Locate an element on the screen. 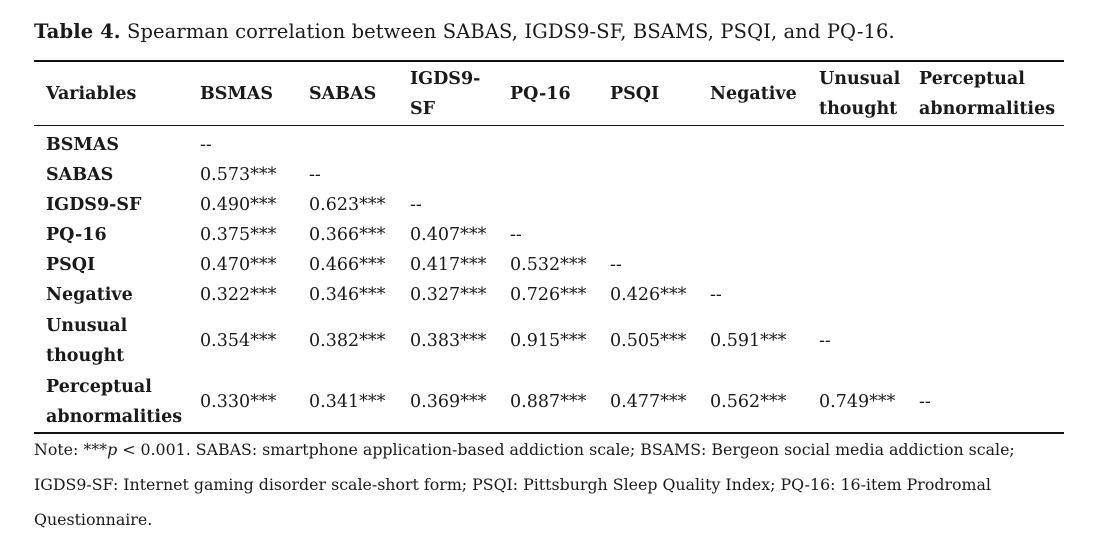  col-header-negative: Negative is located at coordinates (753, 93).